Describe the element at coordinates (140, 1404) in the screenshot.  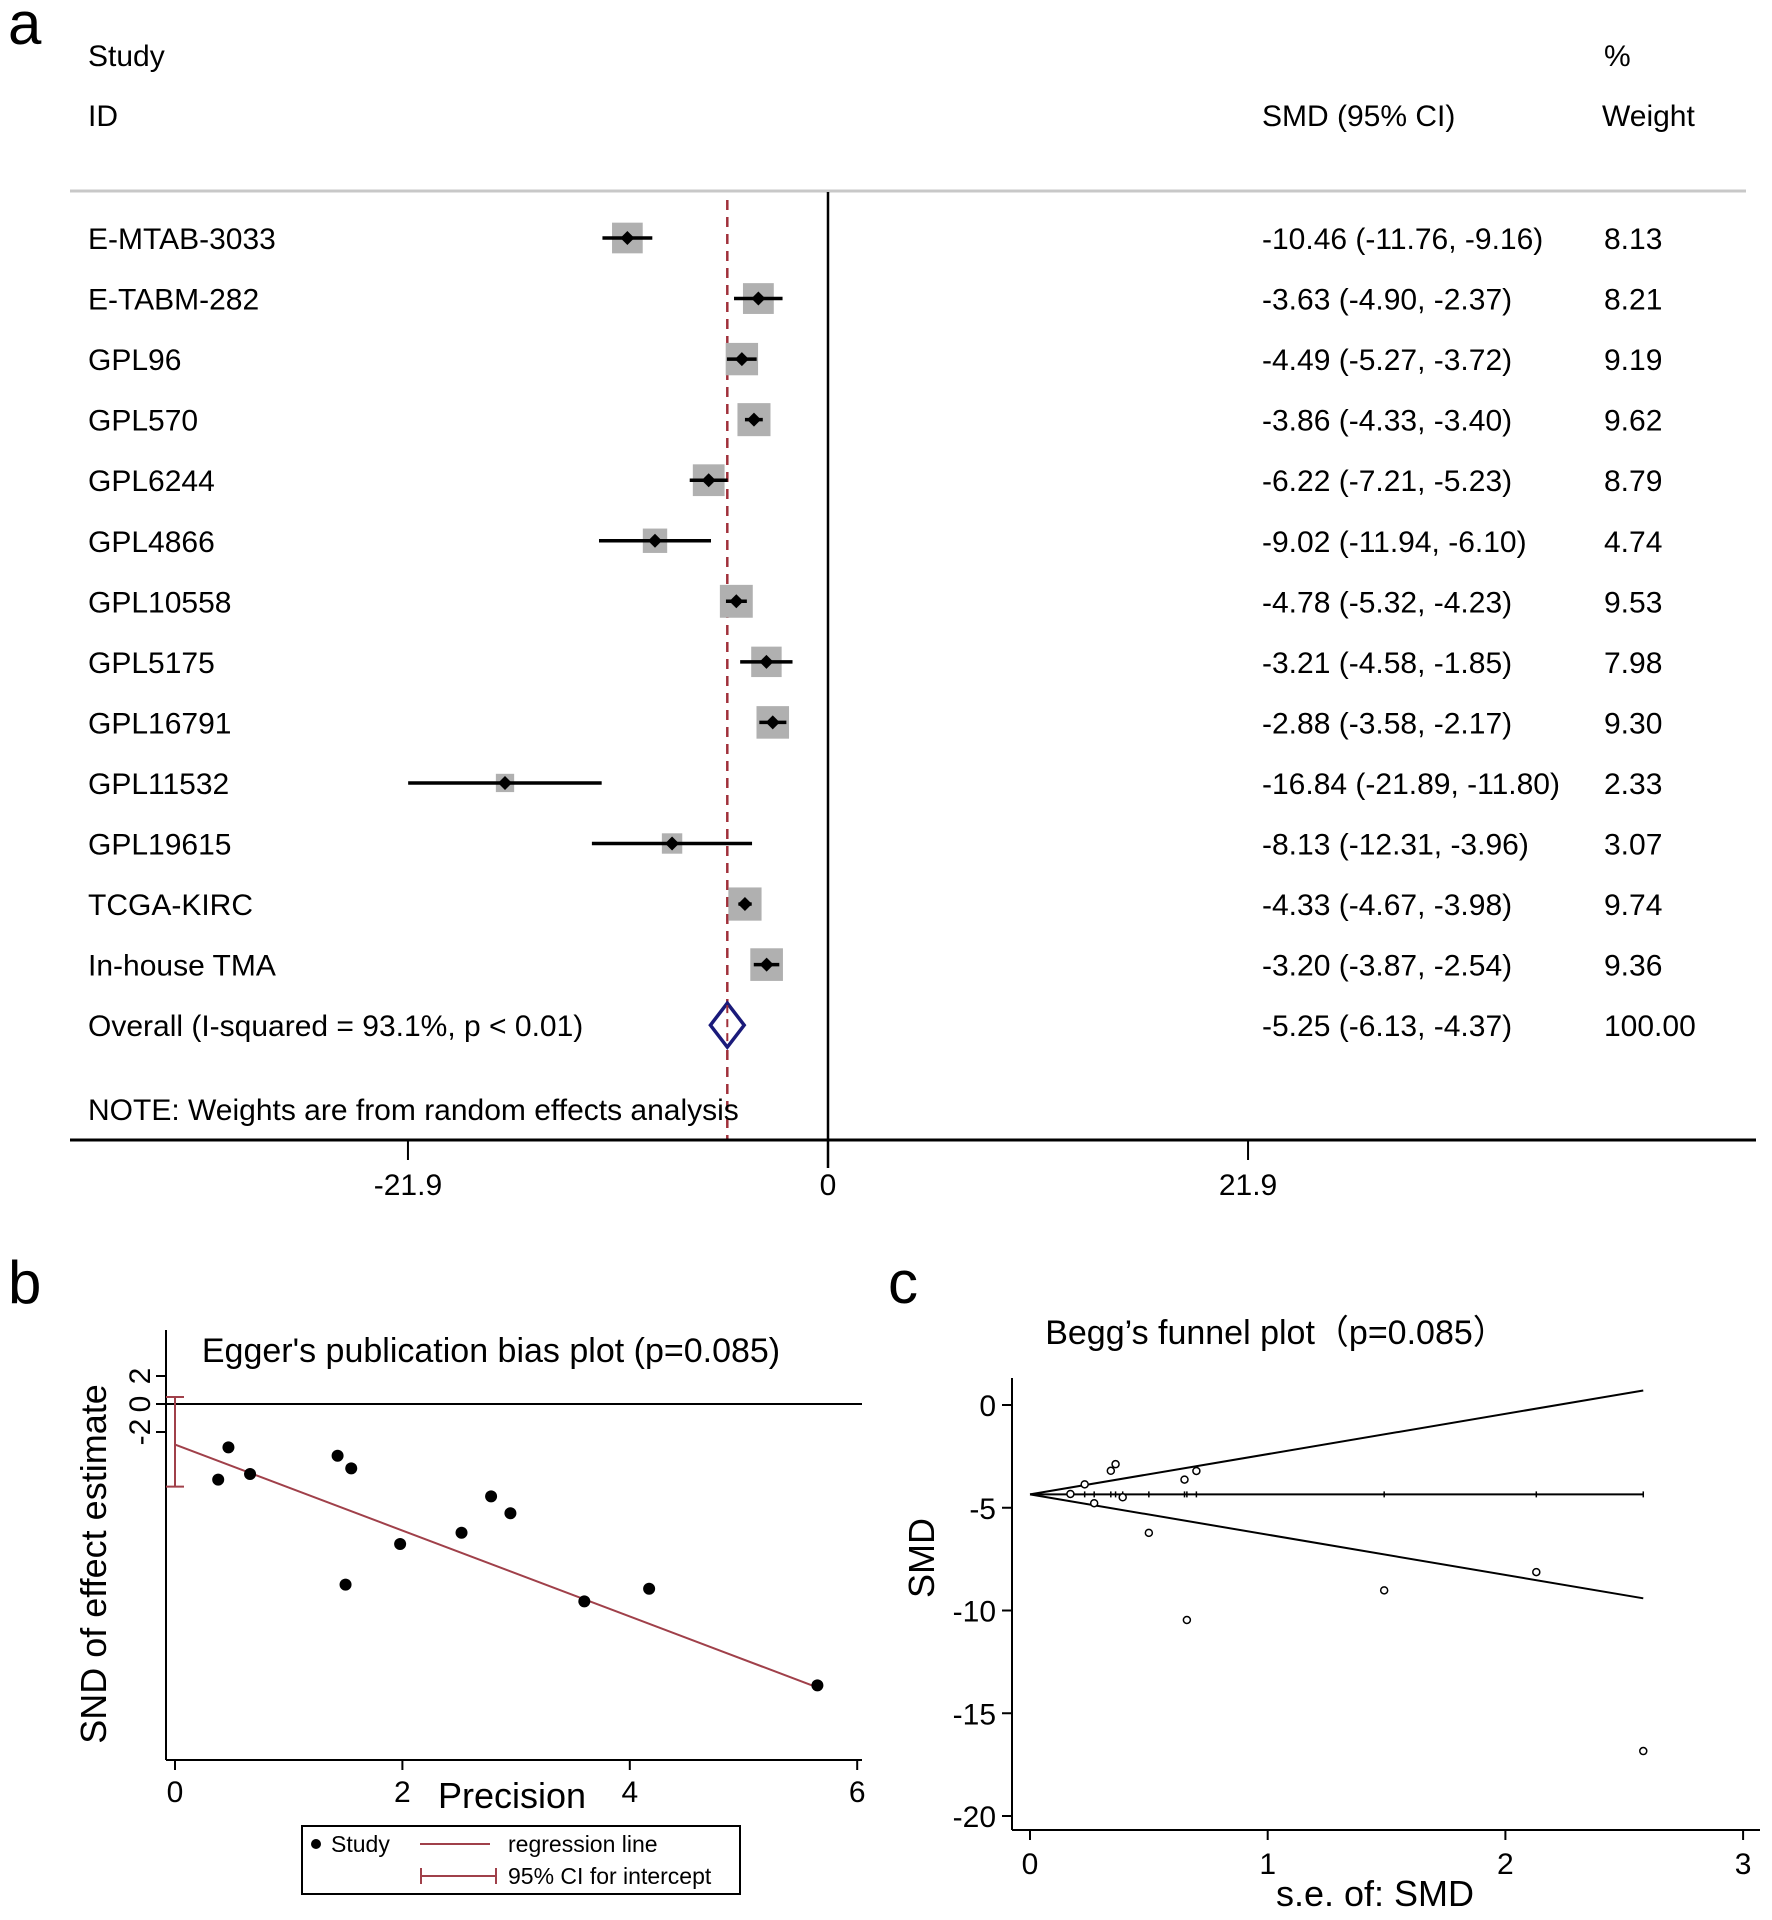
I see `egger-y-tick-label: 0` at that location.